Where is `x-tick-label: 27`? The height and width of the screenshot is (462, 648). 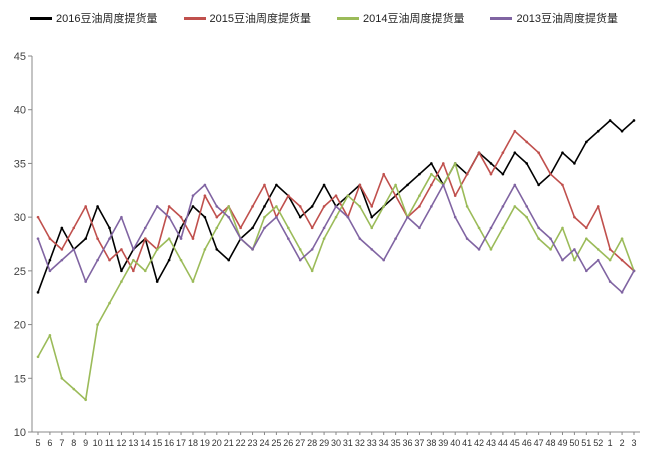
x-tick-label: 27 is located at coordinates (300, 443).